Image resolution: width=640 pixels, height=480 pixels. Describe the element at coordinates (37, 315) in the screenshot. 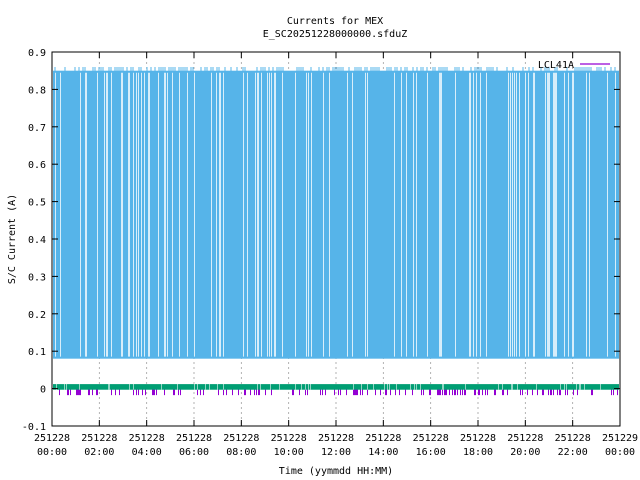

I see `y-tick-label: 0.2` at that location.